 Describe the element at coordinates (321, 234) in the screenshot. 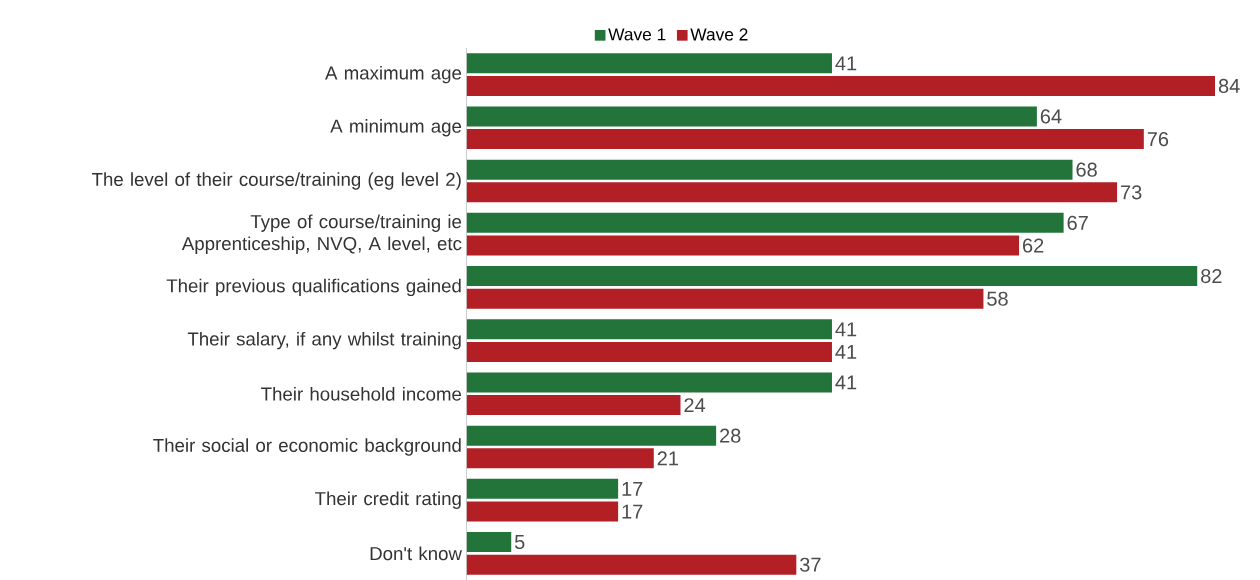

I see `y-tick-label: Type of course/training ie Apprenticeship, NVQ, A level, etc` at that location.